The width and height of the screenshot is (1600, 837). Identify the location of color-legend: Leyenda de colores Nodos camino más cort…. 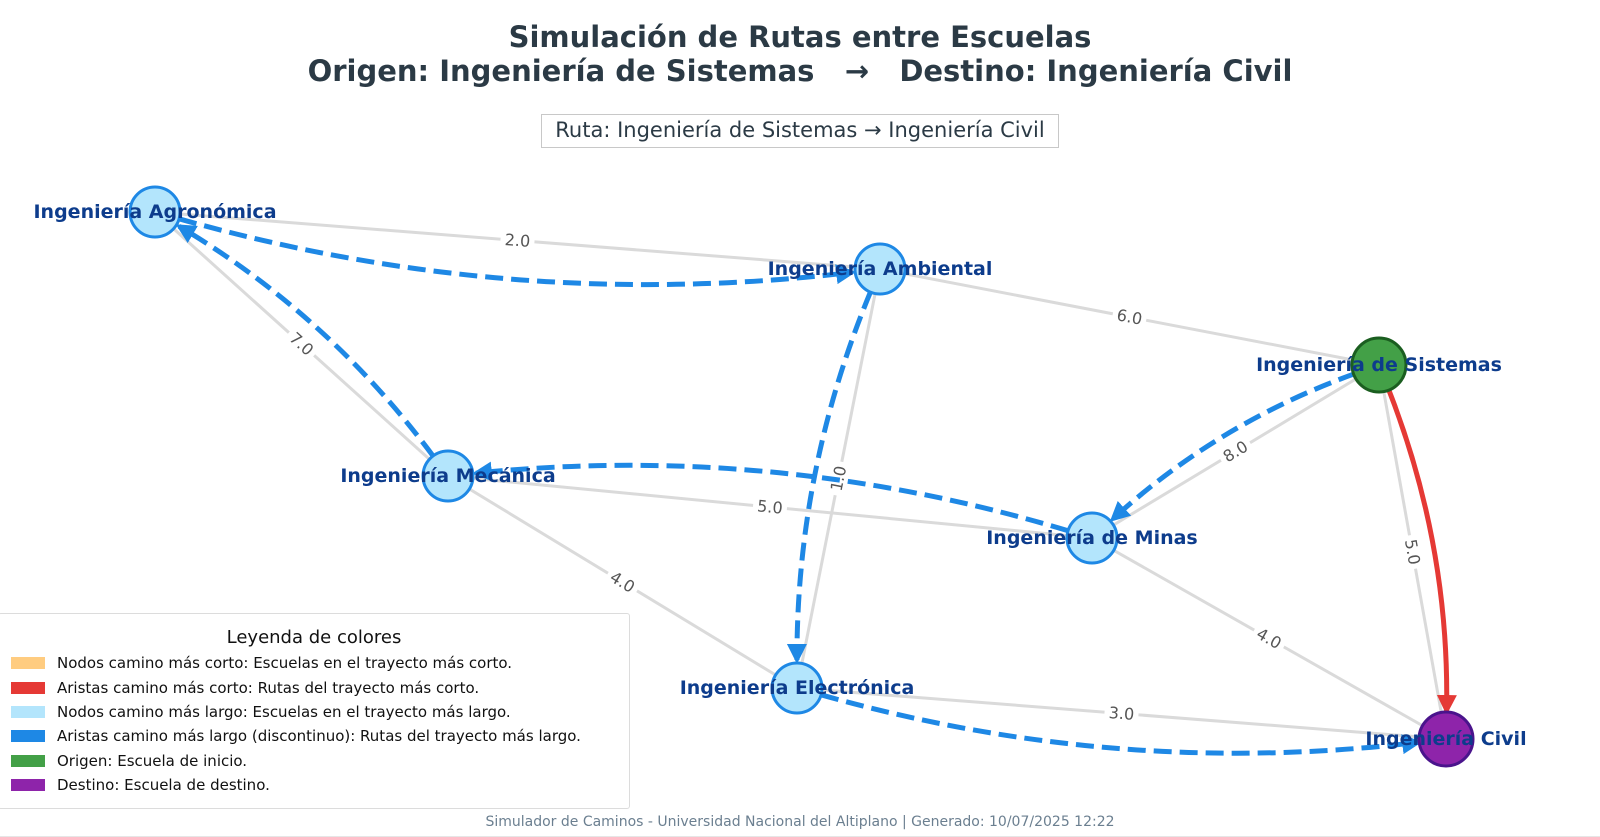
(315, 711).